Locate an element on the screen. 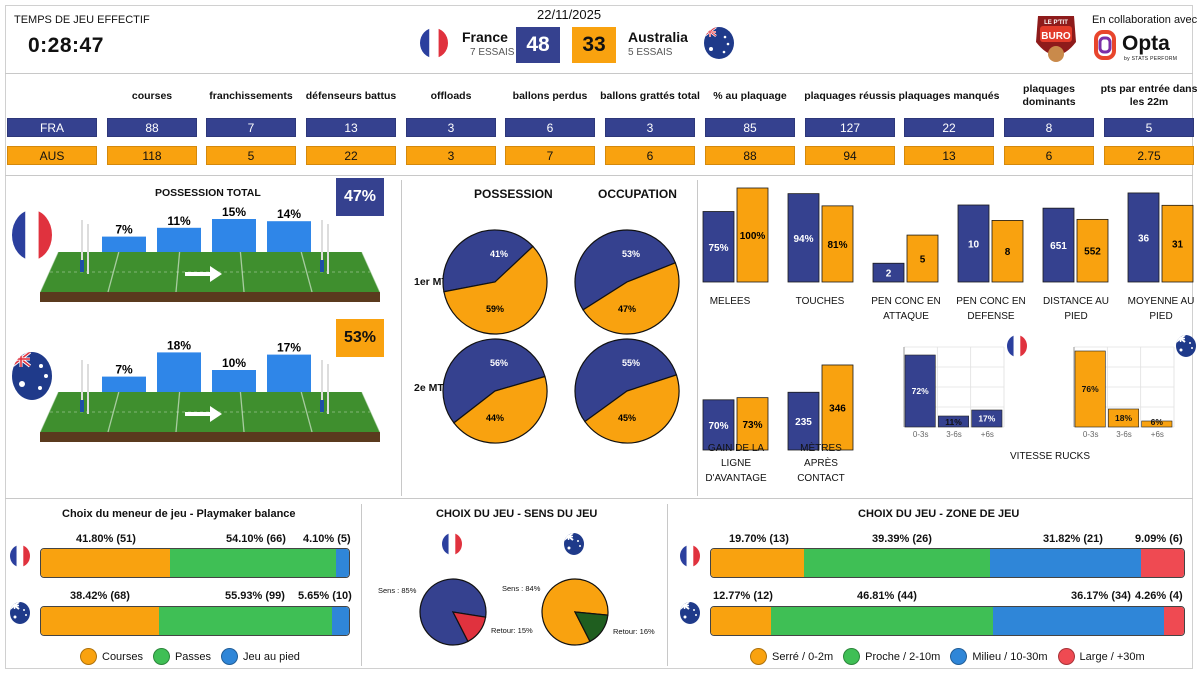 The image size is (1200, 675). vitesse-tick: 3-6s is located at coordinates (1124, 434).